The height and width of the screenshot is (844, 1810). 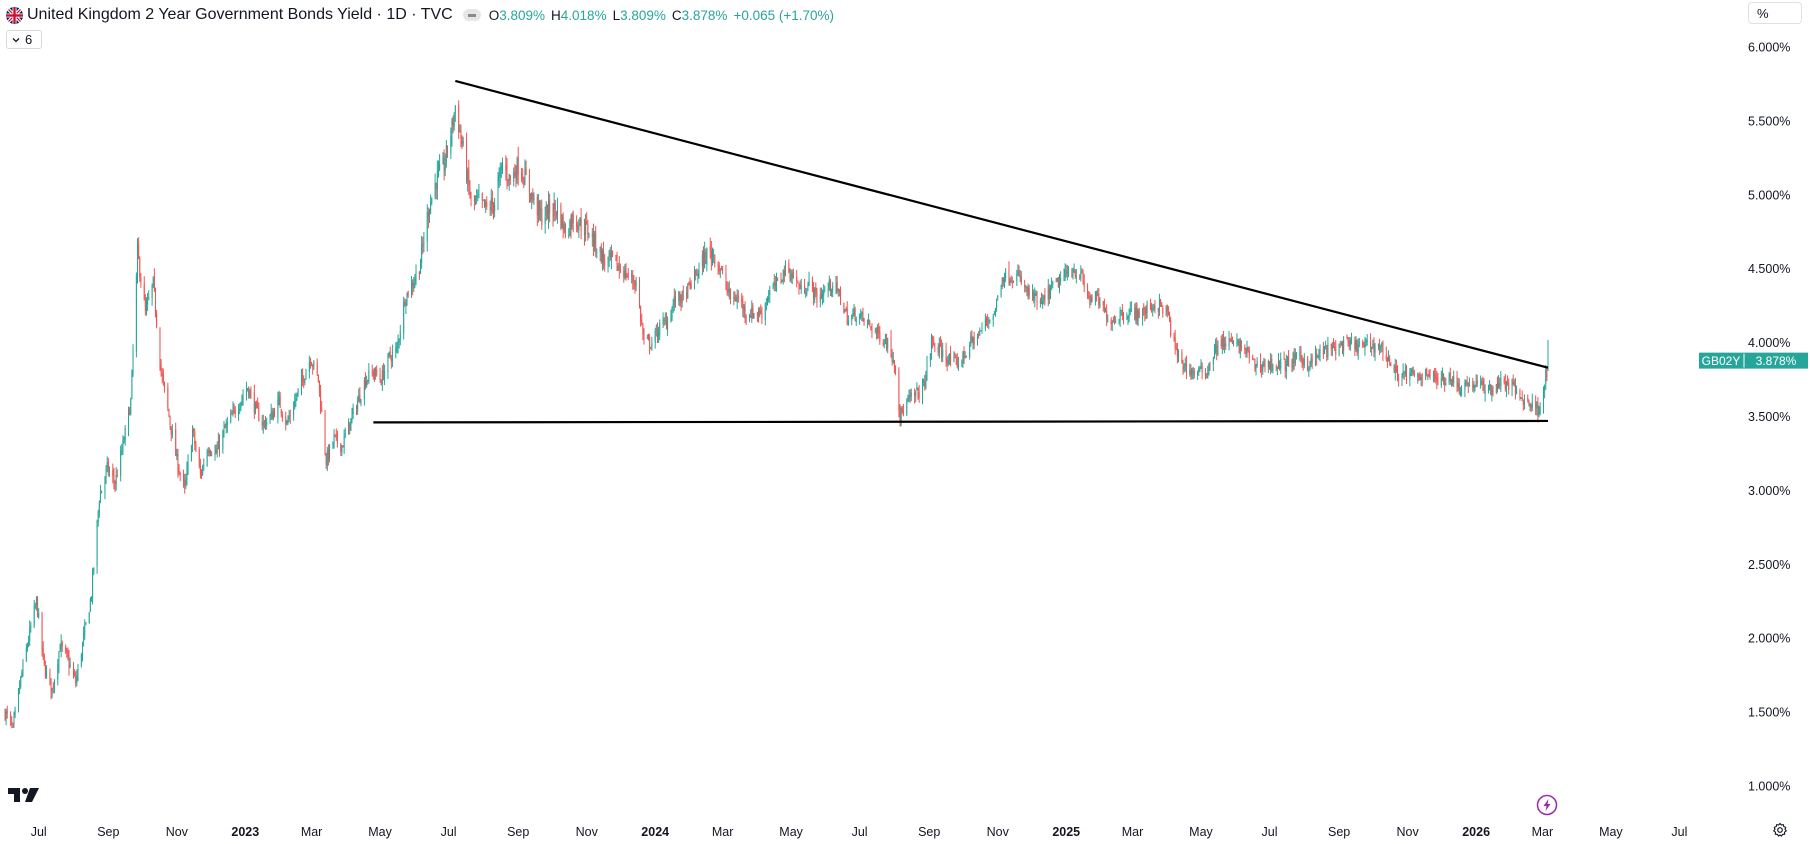 I want to click on scale-mode-button: %, so click(x=1775, y=13).